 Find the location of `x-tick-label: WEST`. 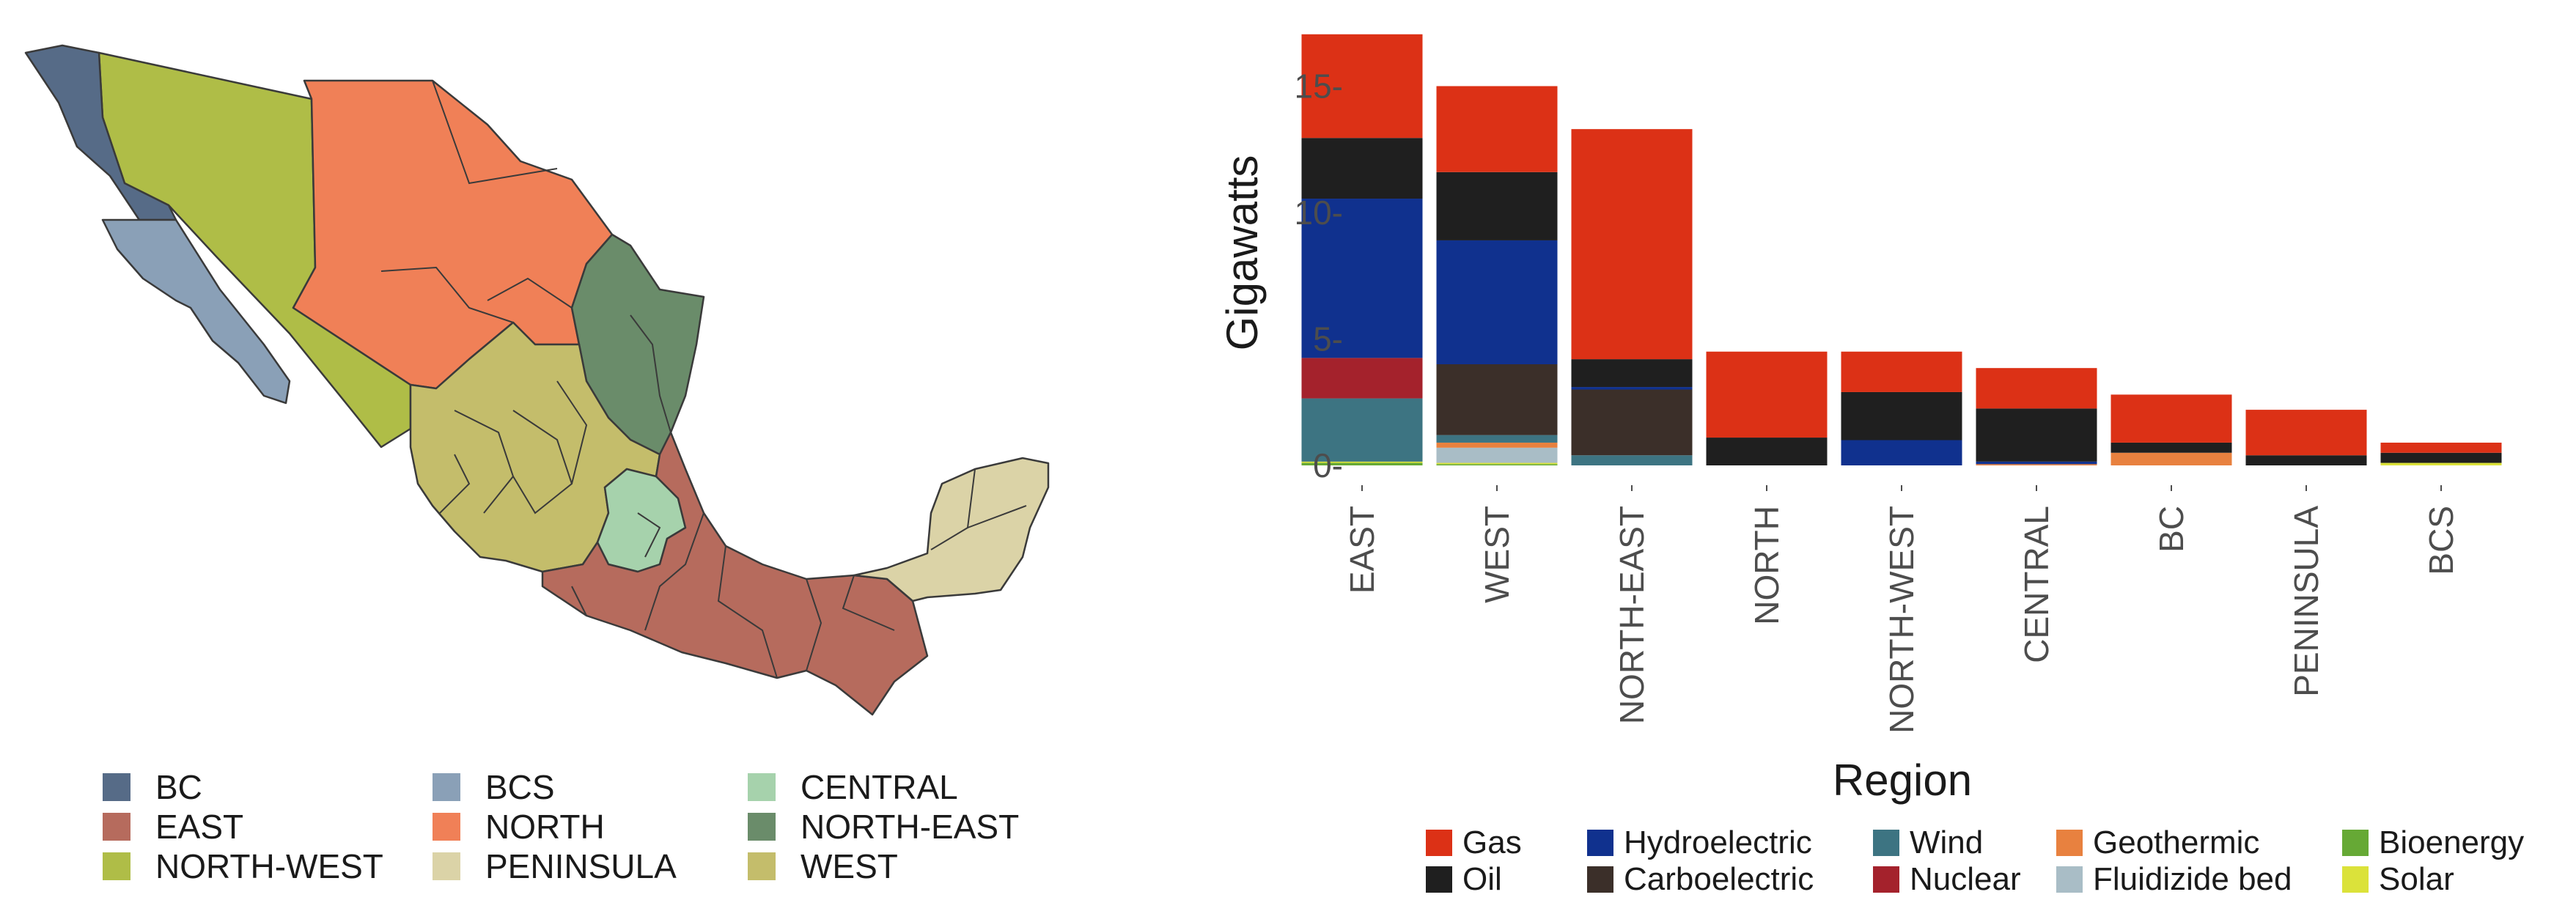

x-tick-label: WEST is located at coordinates (1497, 554).